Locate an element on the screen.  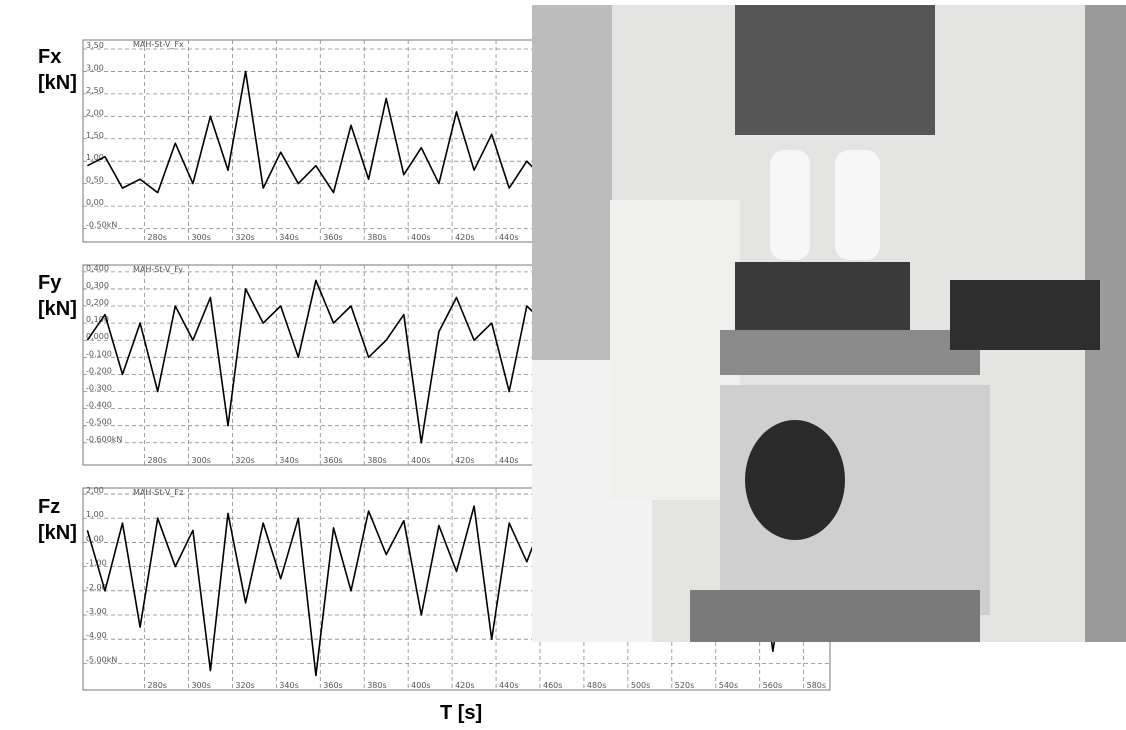
y-tick-label: 3,00 is located at coordinates (95, 67).